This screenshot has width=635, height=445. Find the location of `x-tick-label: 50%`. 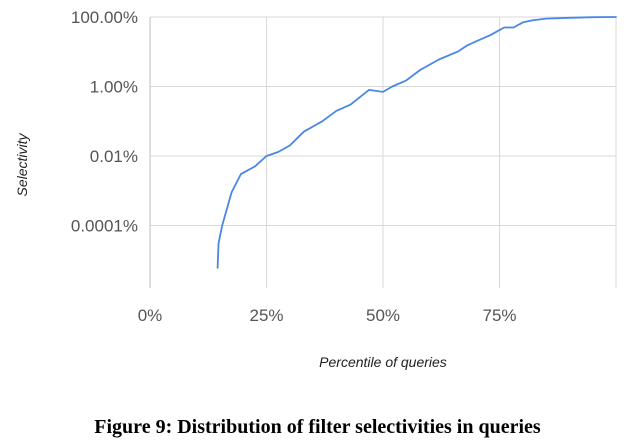

x-tick-label: 50% is located at coordinates (383, 315).